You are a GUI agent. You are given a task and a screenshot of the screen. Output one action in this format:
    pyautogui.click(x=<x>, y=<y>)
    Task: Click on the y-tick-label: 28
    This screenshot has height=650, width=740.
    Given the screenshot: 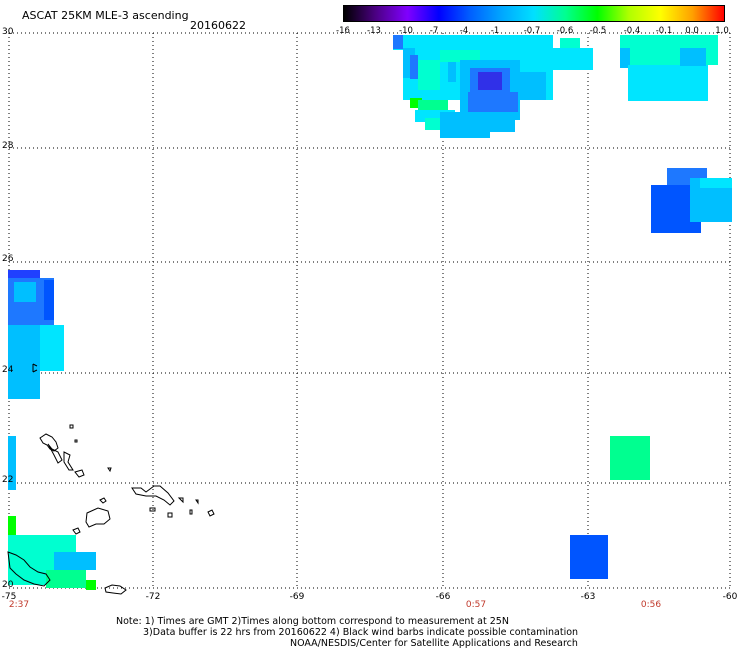 What is the action you would take?
    pyautogui.click(x=8, y=146)
    